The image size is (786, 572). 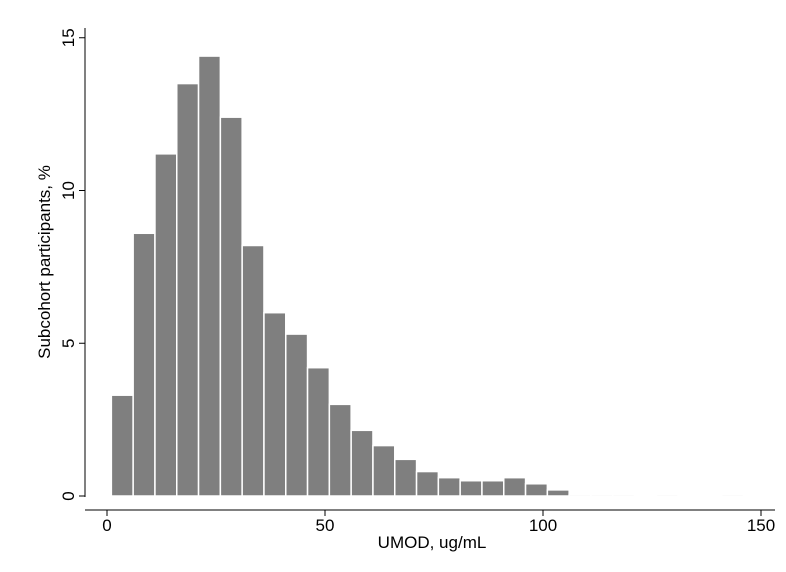 What do you see at coordinates (68, 37) in the screenshot?
I see `y-tick-label: 15` at bounding box center [68, 37].